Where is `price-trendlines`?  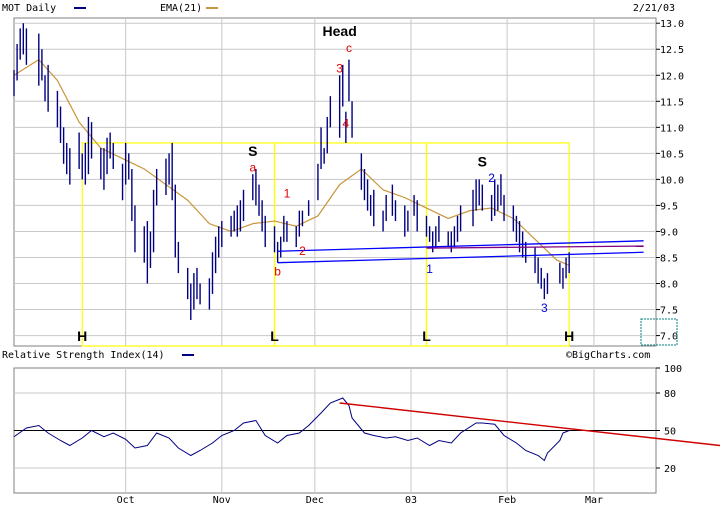 price-trendlines is located at coordinates (460, 252).